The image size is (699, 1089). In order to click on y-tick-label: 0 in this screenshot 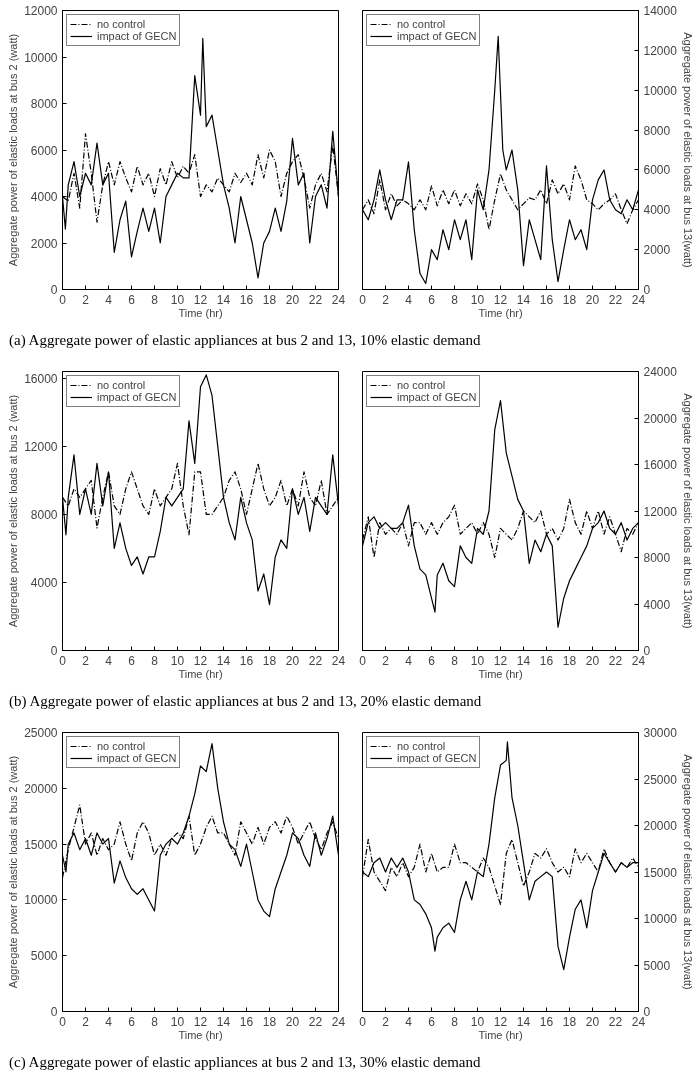, I will do `click(54, 1012)`.